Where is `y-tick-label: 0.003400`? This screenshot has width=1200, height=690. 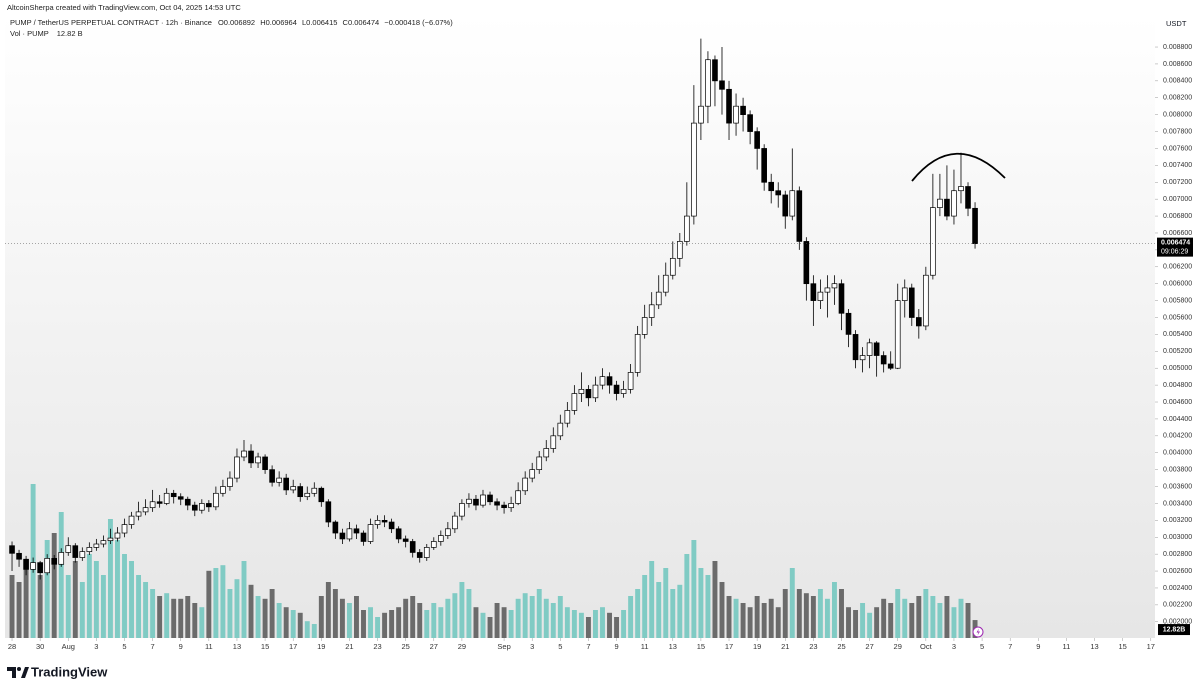 y-tick-label: 0.003400 is located at coordinates (1177, 503).